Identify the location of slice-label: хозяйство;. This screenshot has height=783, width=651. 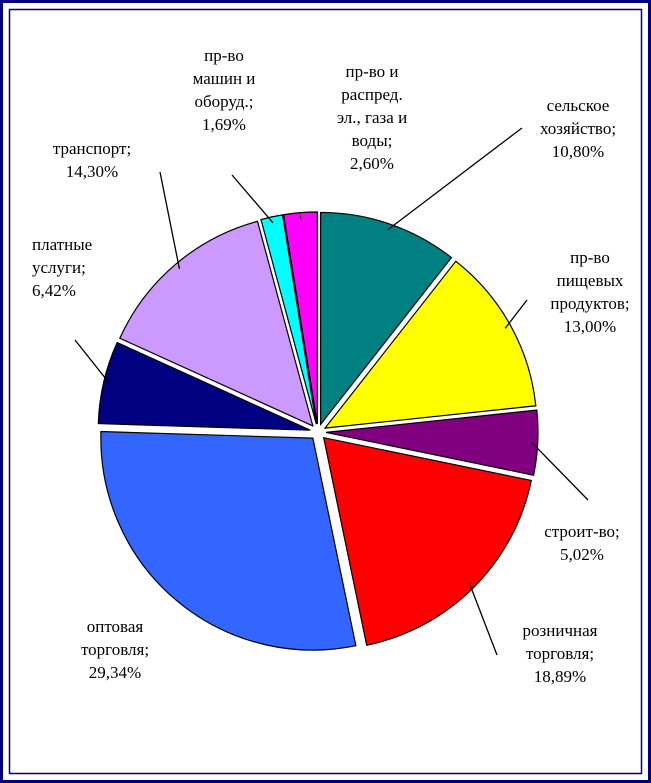
(578, 128).